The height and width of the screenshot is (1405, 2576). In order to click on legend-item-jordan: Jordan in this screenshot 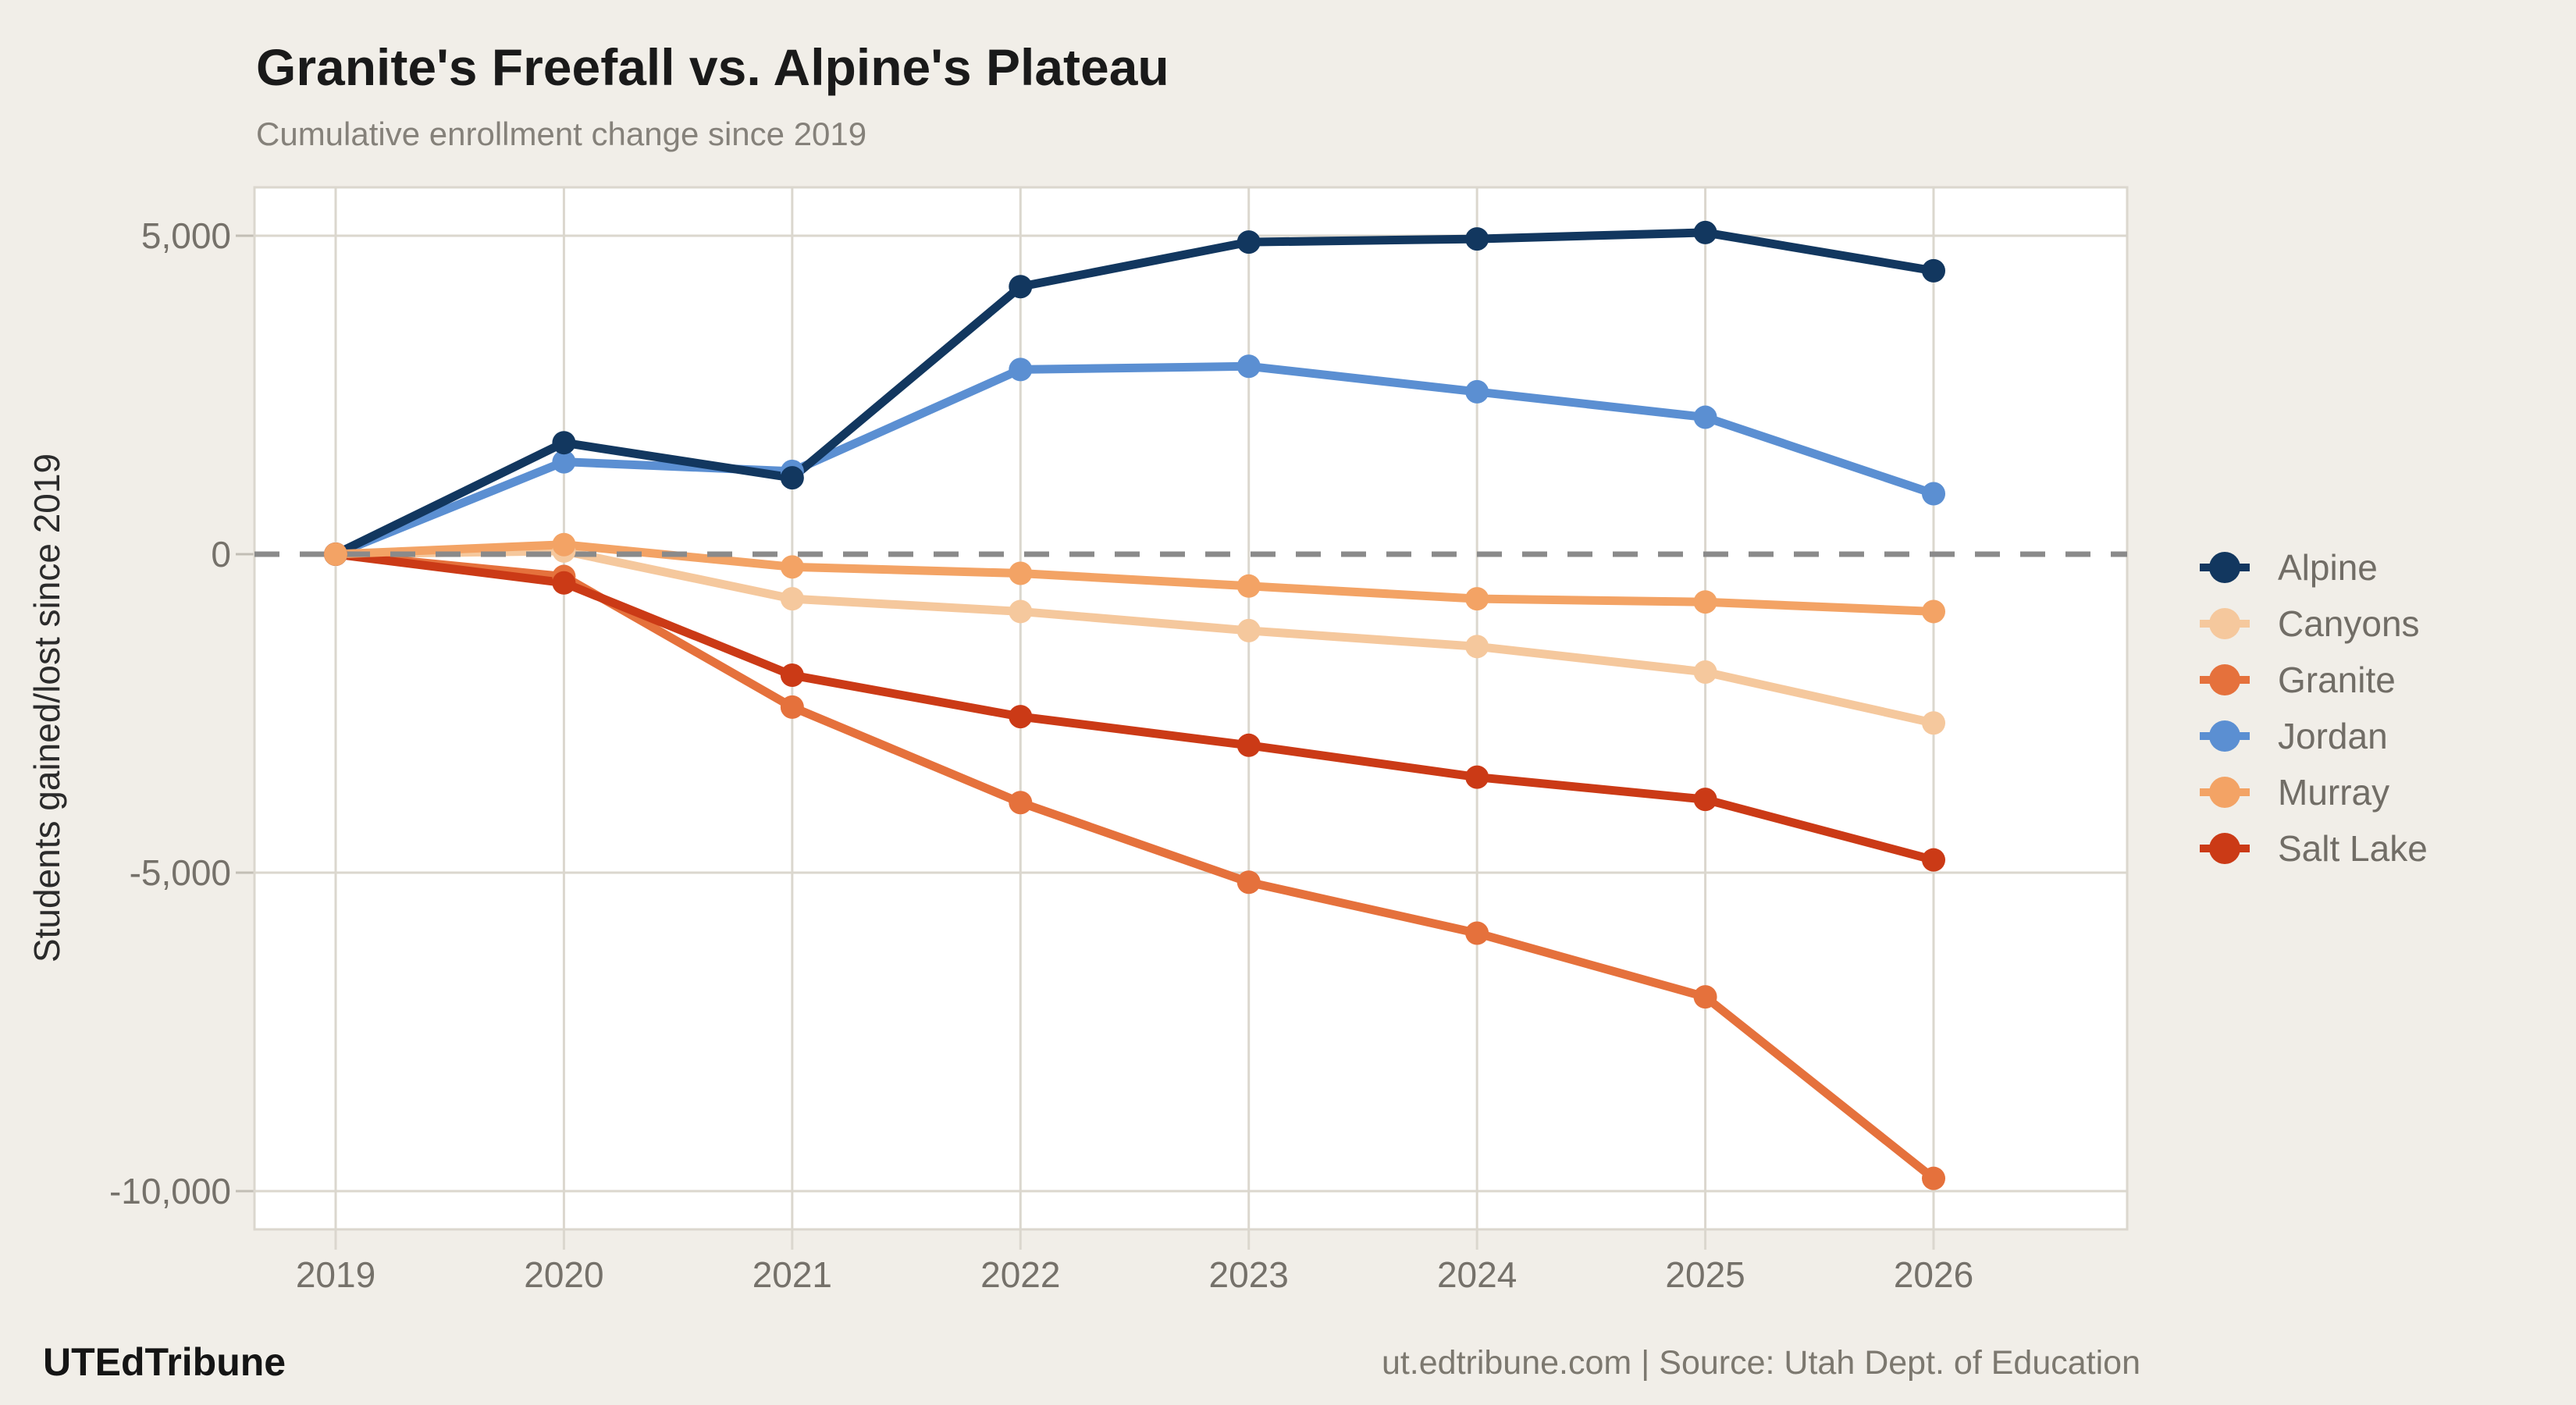, I will do `click(2314, 736)`.